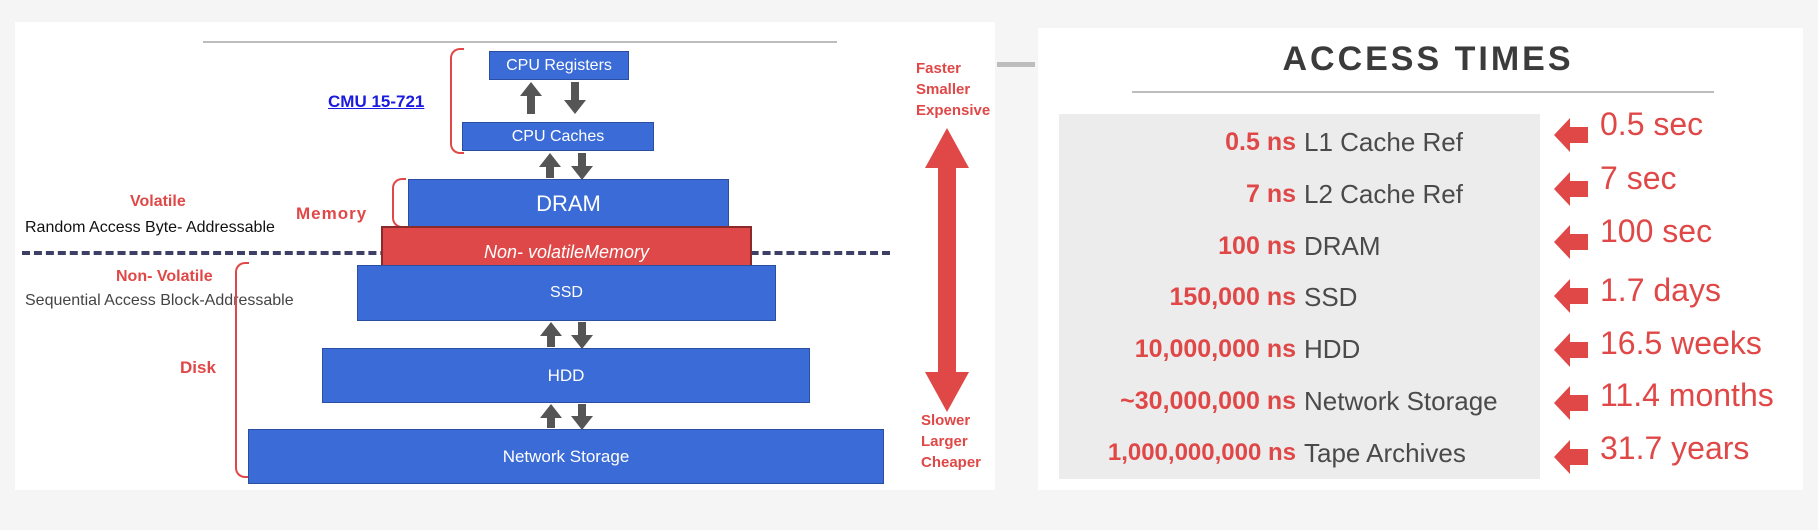  Describe the element at coordinates (939, 68) in the screenshot. I see `faster-label: Faster` at that location.